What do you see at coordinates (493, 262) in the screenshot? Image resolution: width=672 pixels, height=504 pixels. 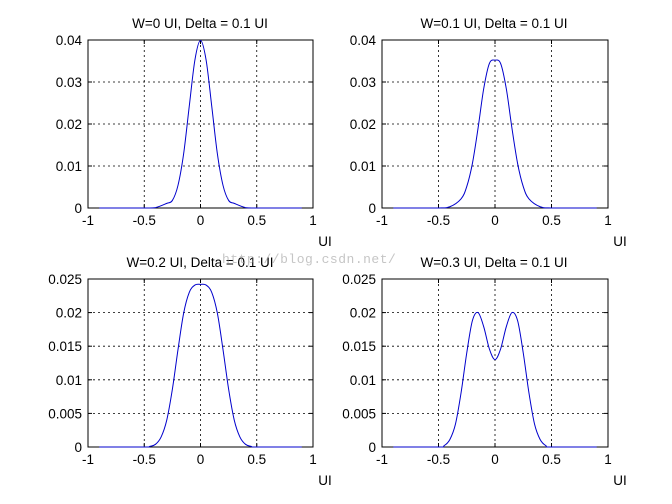 I see `subplot-title: W=0.3 UI, Delta = 0.1 UI` at bounding box center [493, 262].